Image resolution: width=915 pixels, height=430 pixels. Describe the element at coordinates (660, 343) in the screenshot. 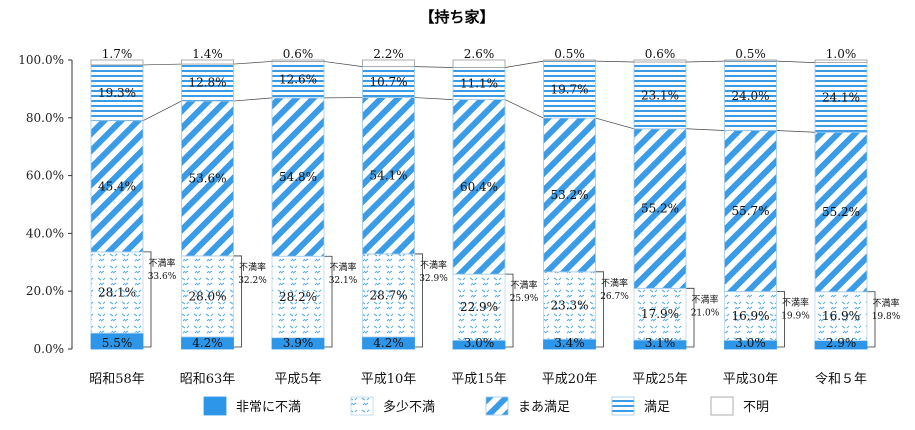

I see `very-dissatisfied-label: 3.1%` at that location.